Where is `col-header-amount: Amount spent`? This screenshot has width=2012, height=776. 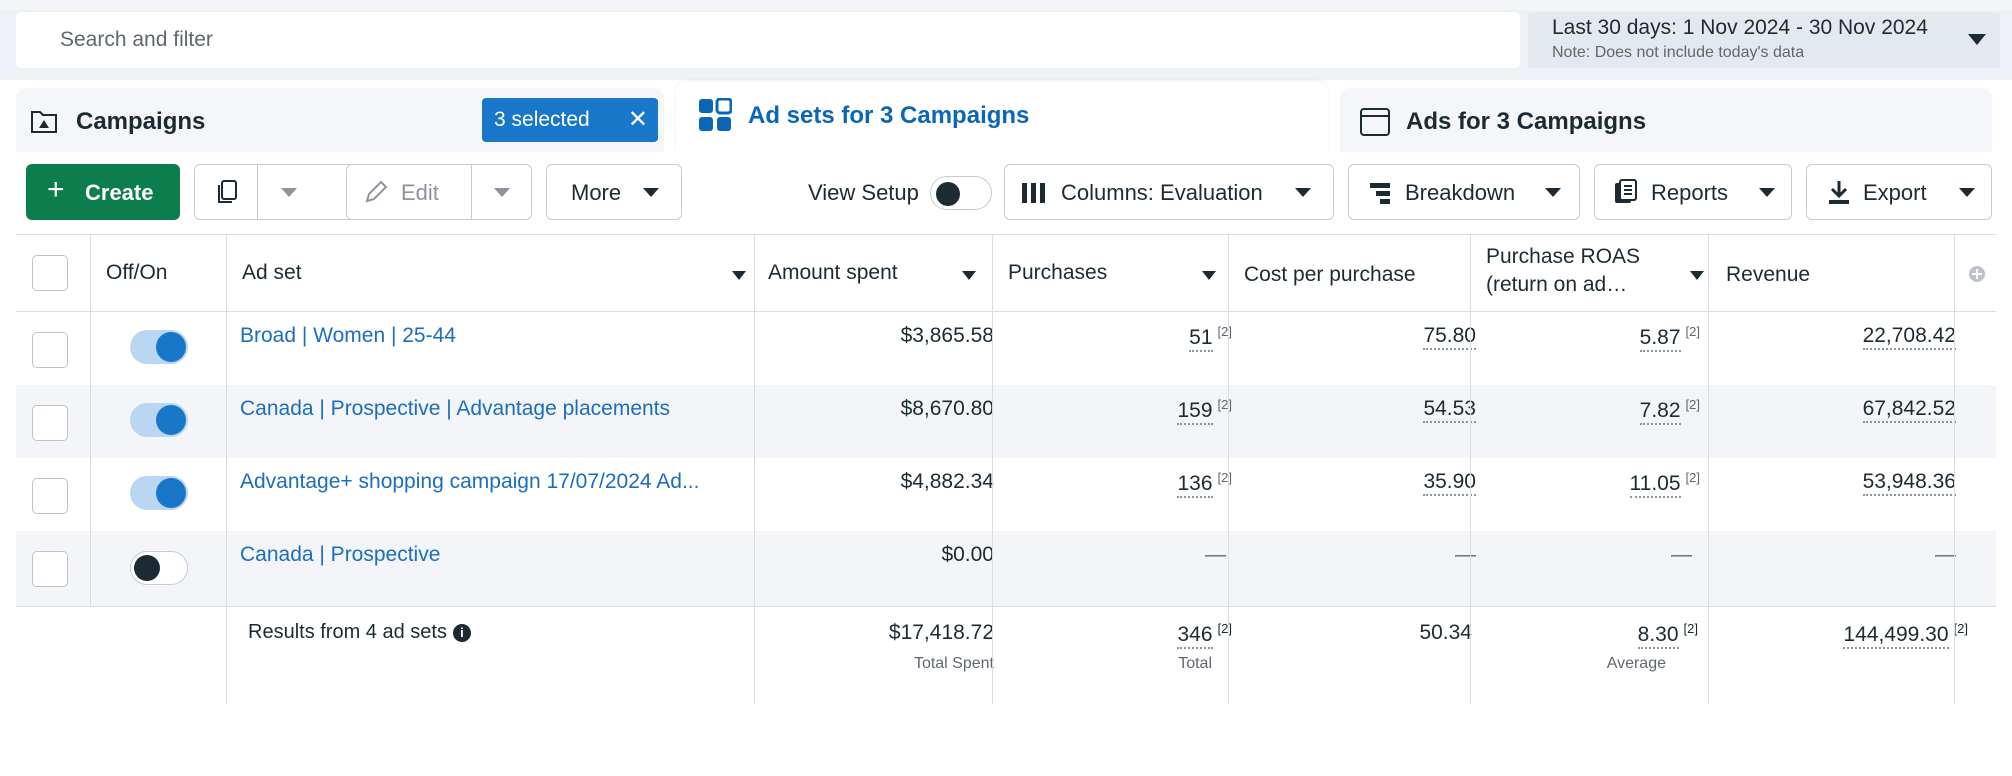
col-header-amount: Amount spent is located at coordinates (881, 276).